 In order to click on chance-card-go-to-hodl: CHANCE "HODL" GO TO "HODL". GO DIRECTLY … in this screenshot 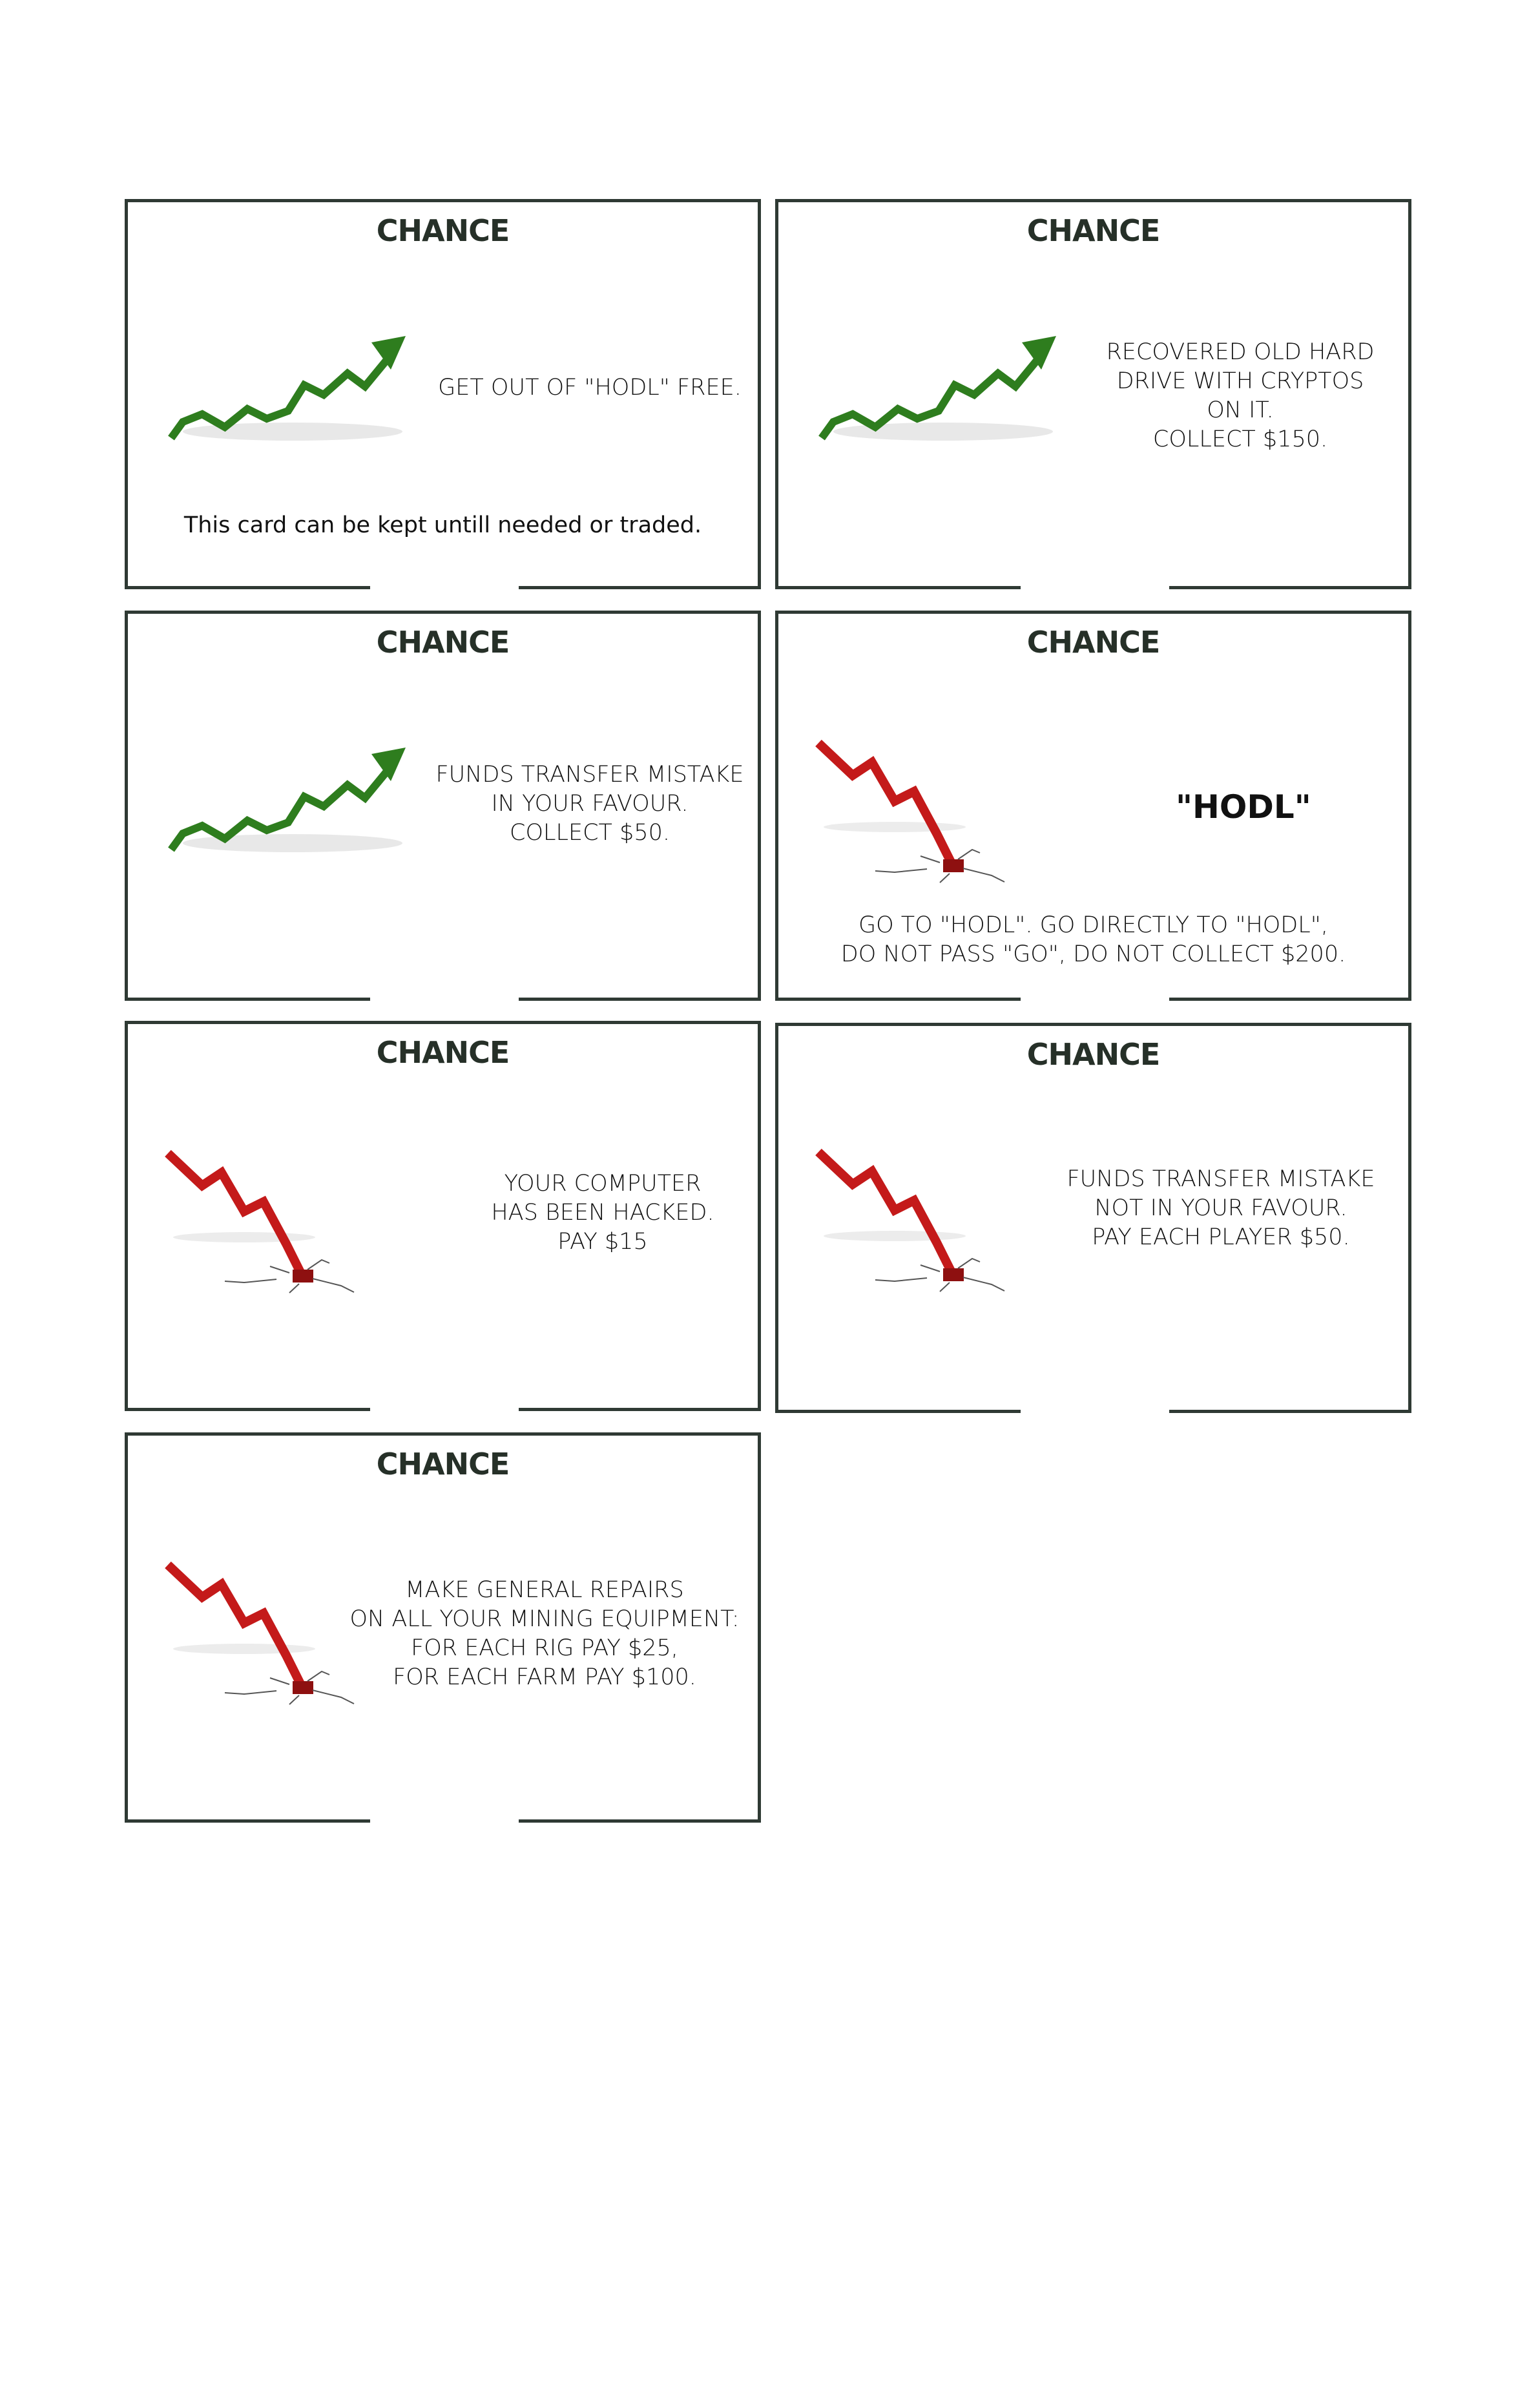, I will do `click(1093, 806)`.